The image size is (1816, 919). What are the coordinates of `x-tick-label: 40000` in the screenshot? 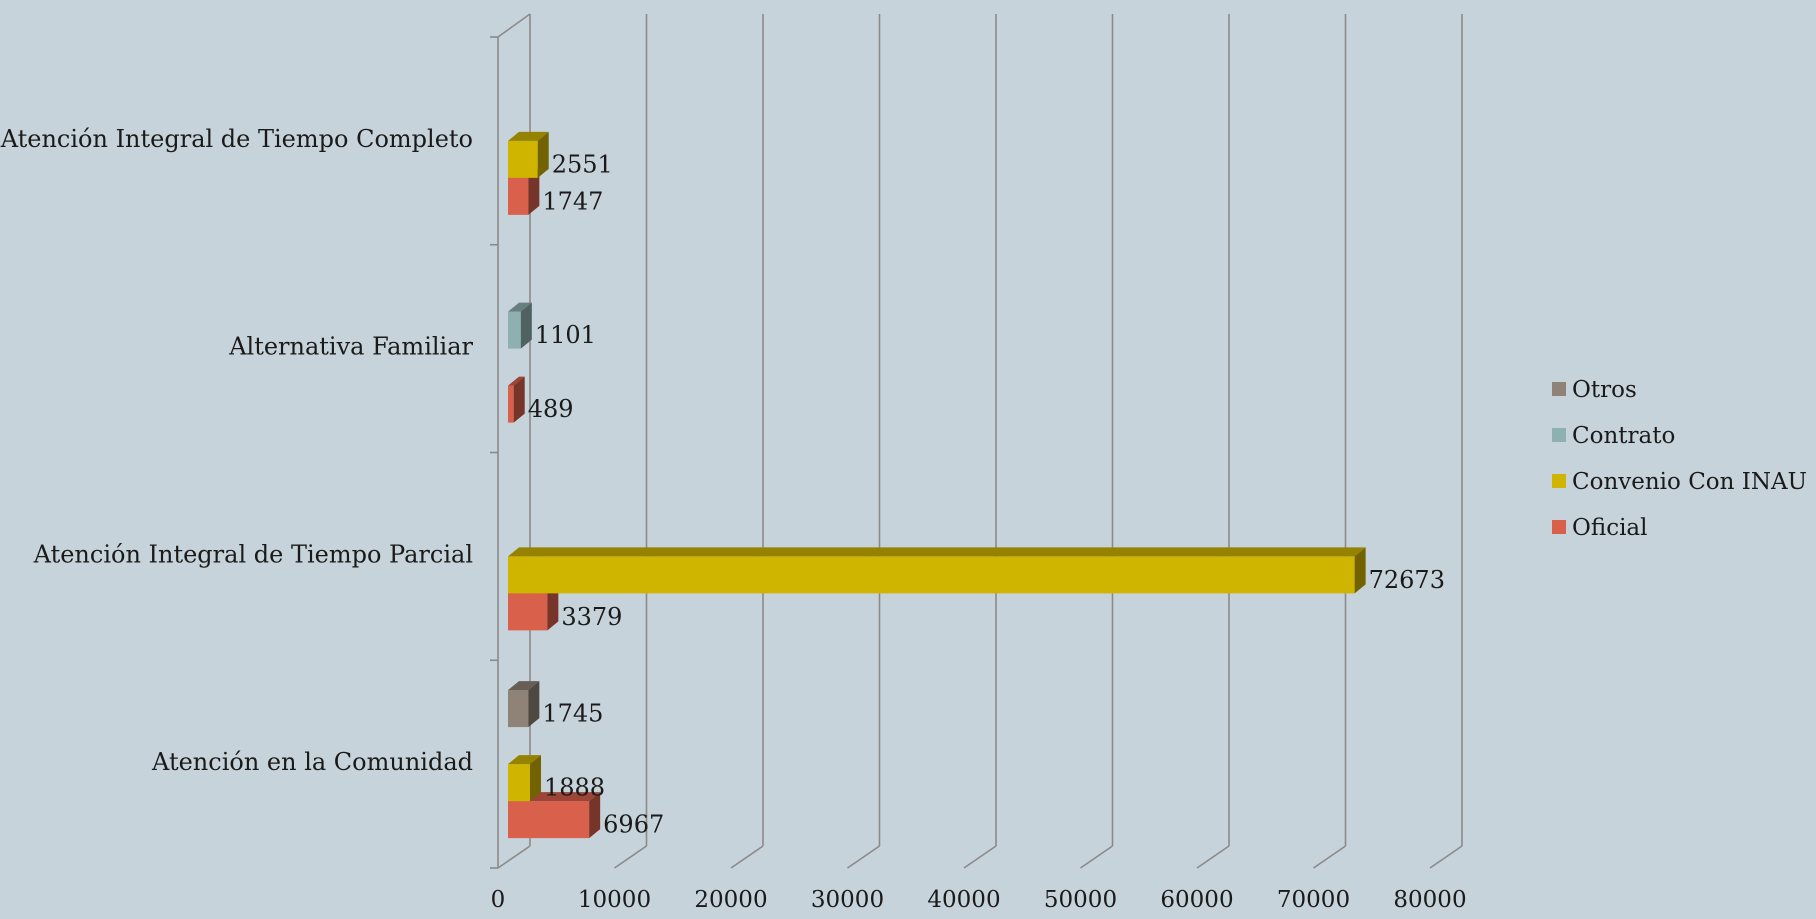 It's located at (963, 900).